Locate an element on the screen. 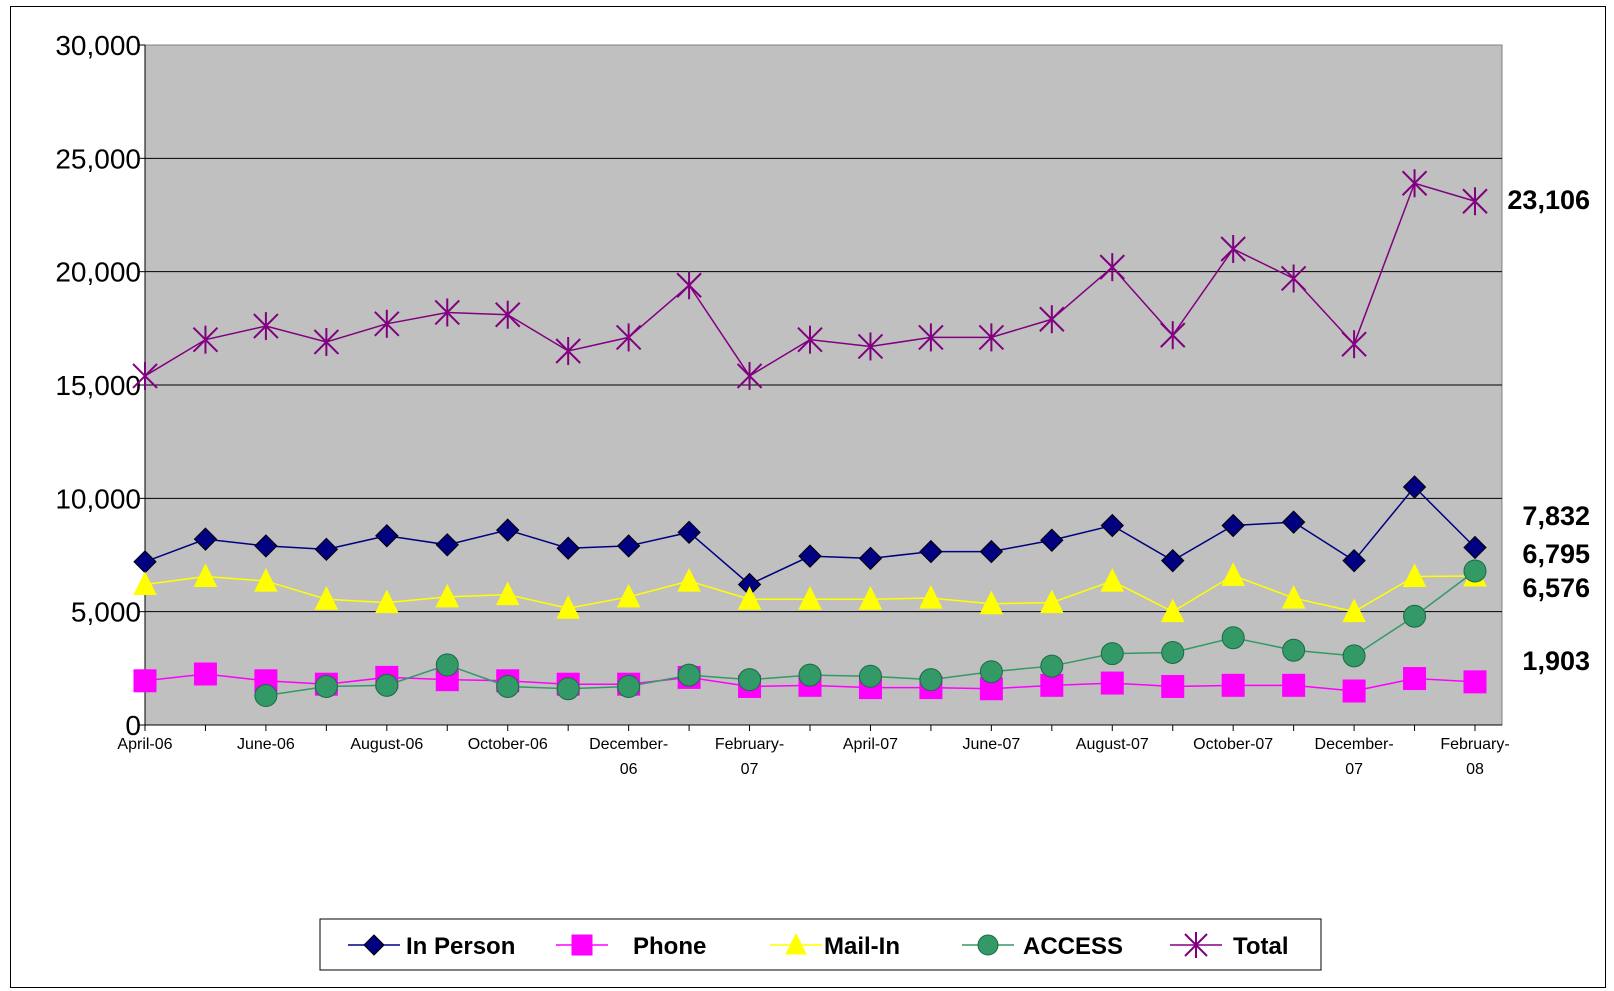 The width and height of the screenshot is (1614, 991). legend-label: Phone is located at coordinates (669, 946).